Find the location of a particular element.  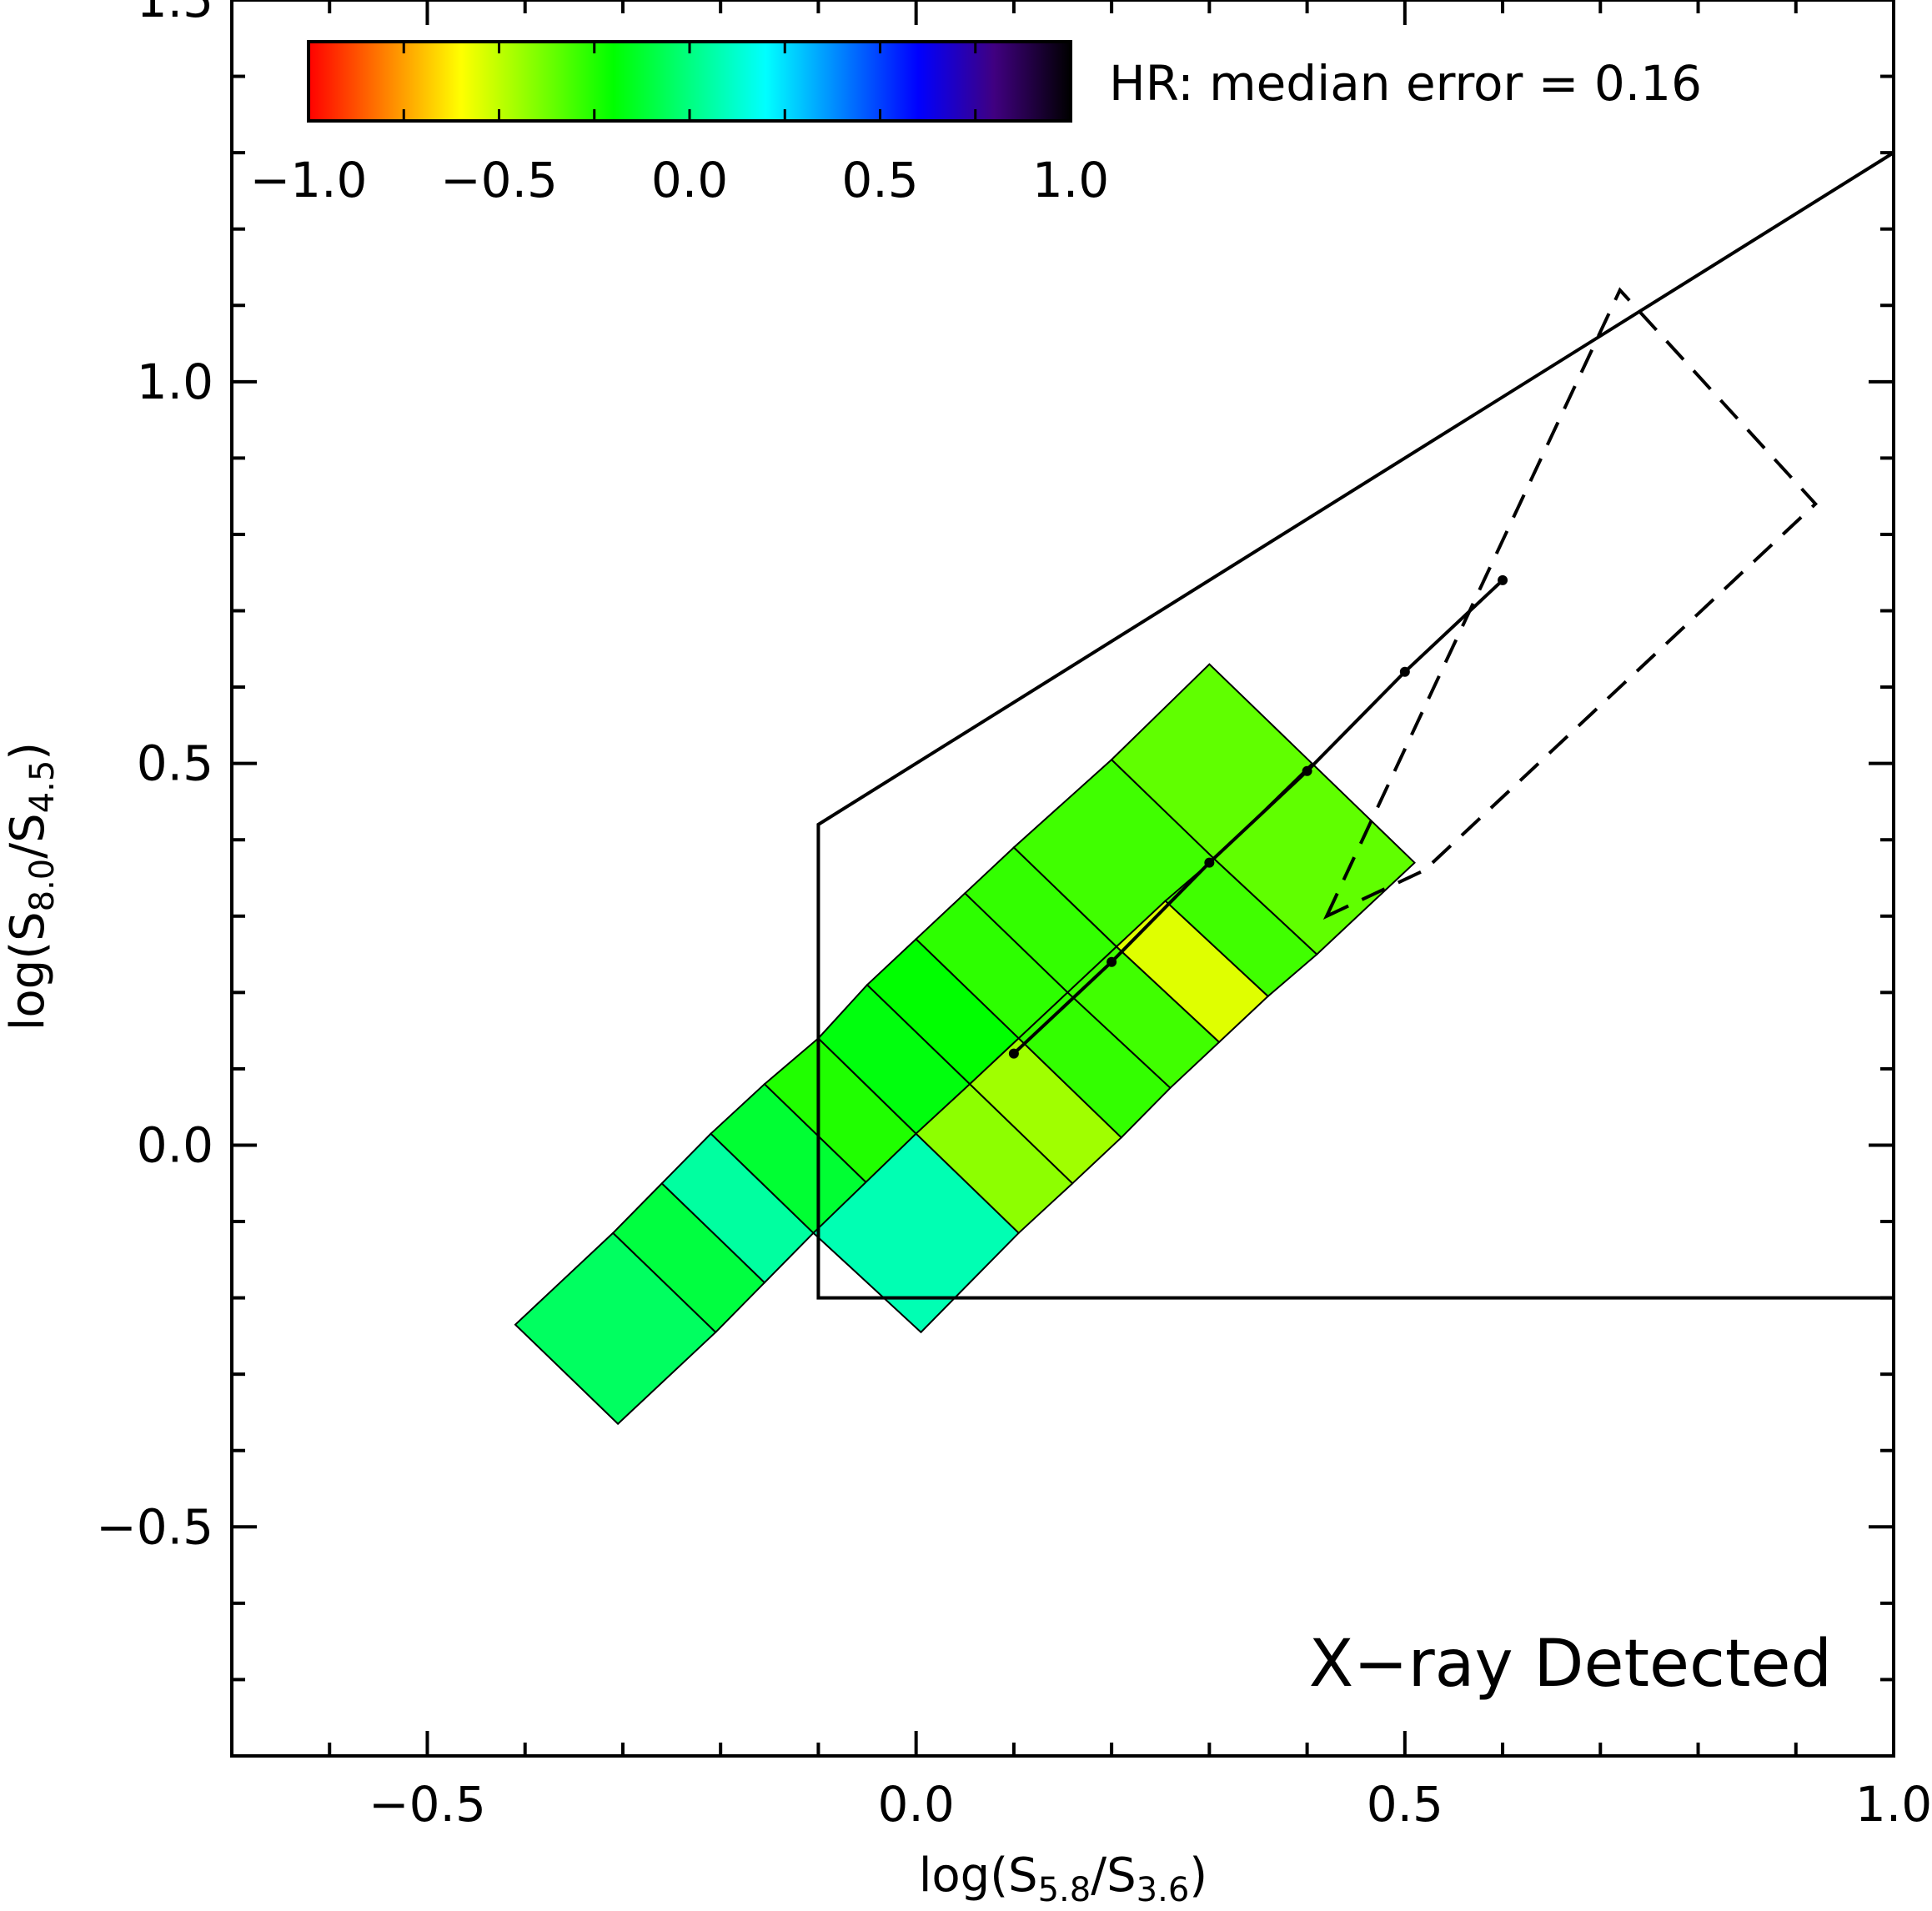

colorbar-tick-labels: −1.0 −0.5 0.0 0.5 1.0 is located at coordinates (680, 180).